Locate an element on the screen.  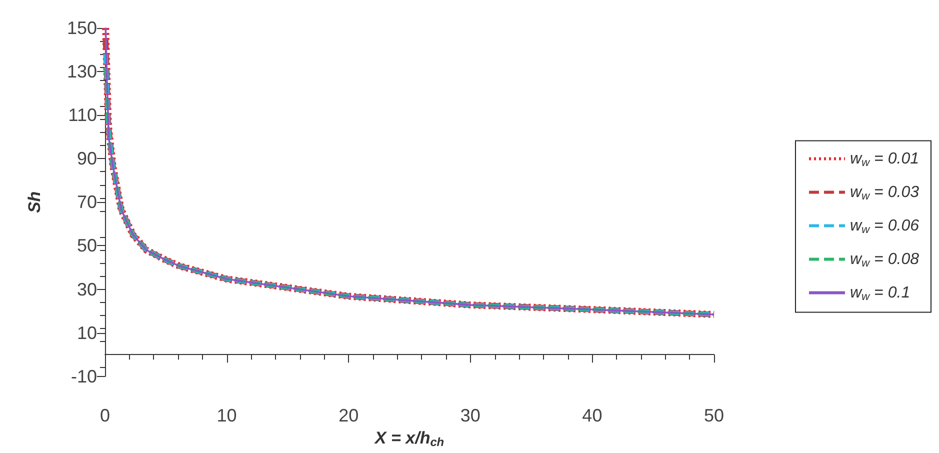
x-tick-label: 10 is located at coordinates (226, 415).